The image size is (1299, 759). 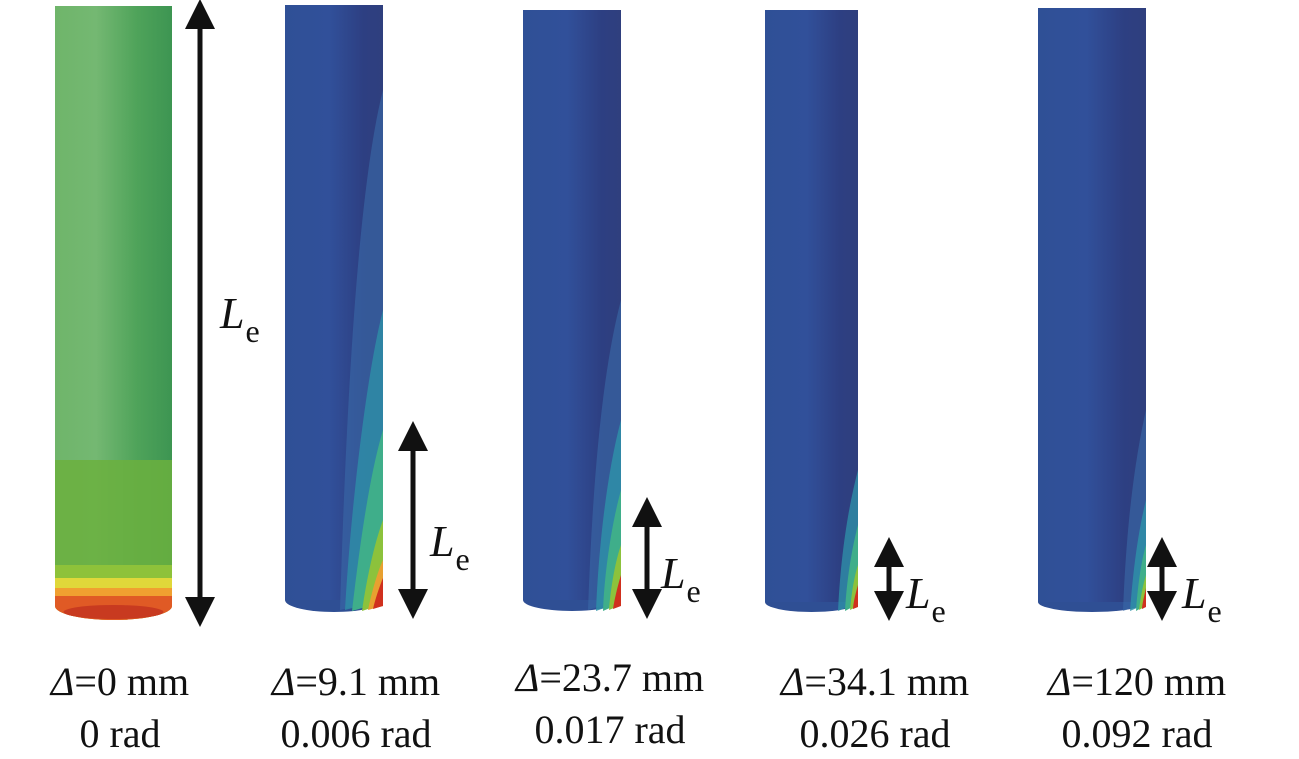 I want to click on le-label-4: Le, so click(x=926, y=598).